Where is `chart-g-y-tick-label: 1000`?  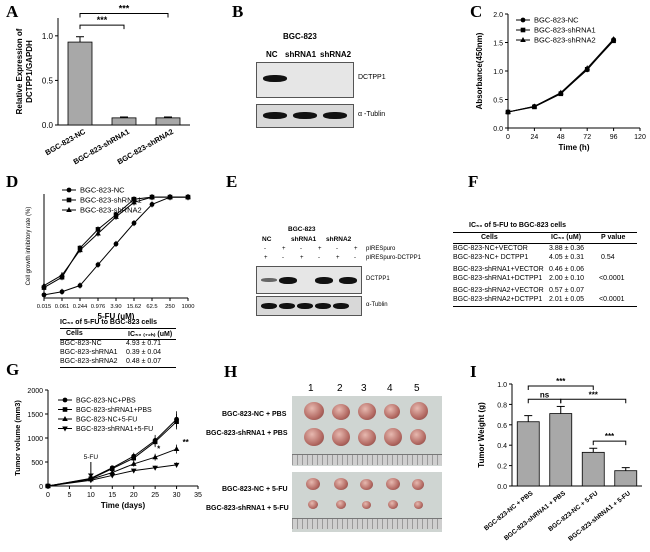 chart-g-y-tick-label: 1000 is located at coordinates (35, 439).